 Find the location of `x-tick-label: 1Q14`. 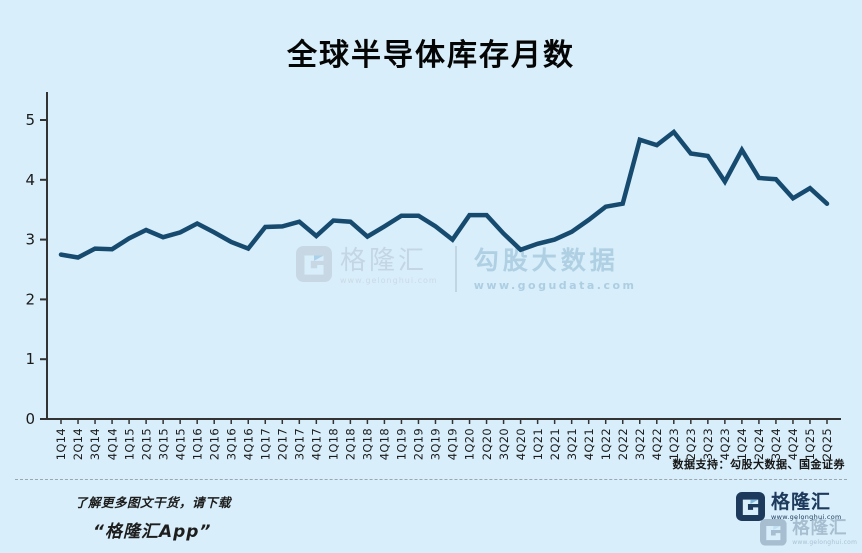

x-tick-label: 1Q14 is located at coordinates (61, 444).